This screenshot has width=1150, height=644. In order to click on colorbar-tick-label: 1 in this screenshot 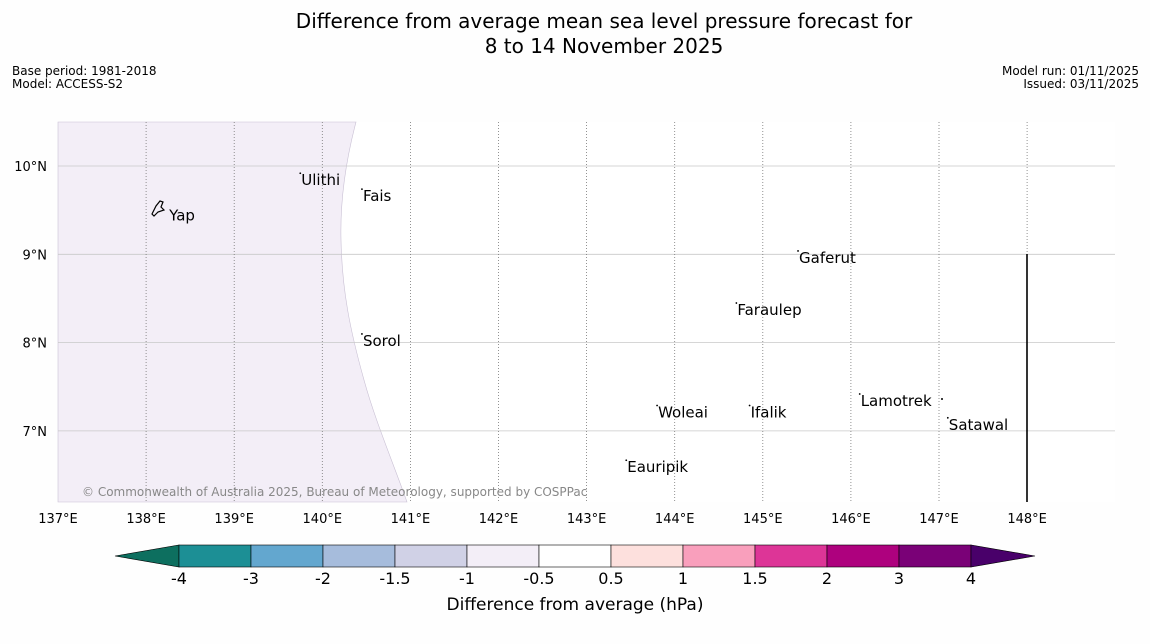, I will do `click(683, 578)`.